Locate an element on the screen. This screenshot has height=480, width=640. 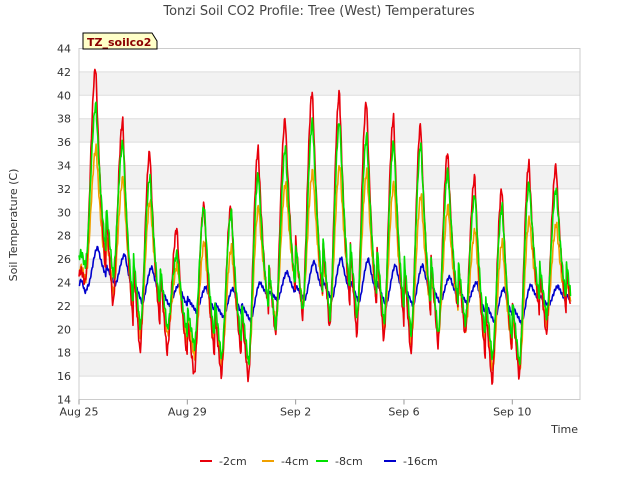
x-axis-title: Time is located at coordinates (564, 429).